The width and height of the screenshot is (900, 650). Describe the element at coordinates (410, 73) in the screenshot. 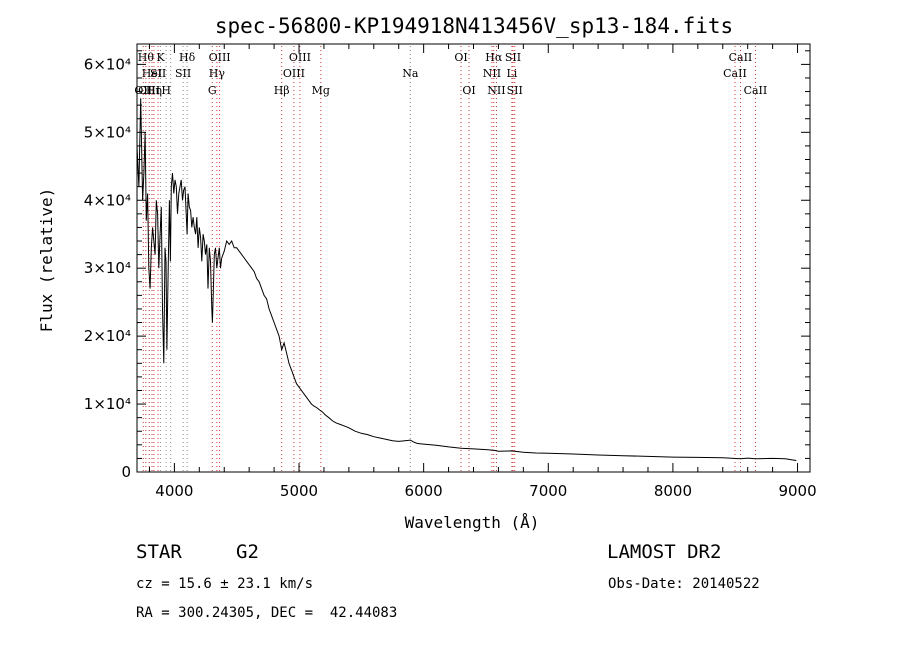

I see `line-label: Na` at that location.